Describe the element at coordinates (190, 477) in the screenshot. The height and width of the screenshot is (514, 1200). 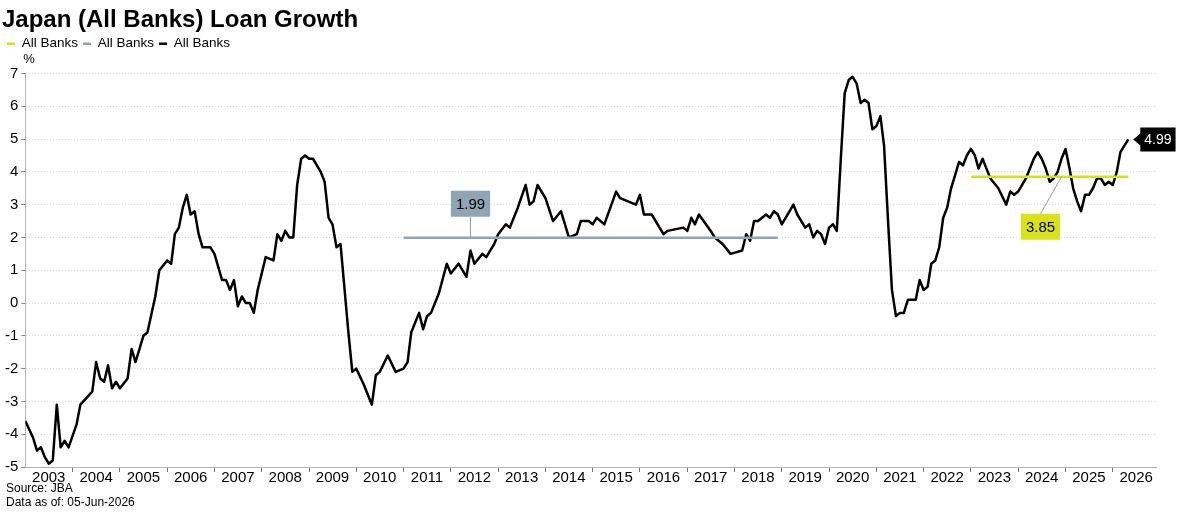
I see `x-tick-label: 2006` at that location.